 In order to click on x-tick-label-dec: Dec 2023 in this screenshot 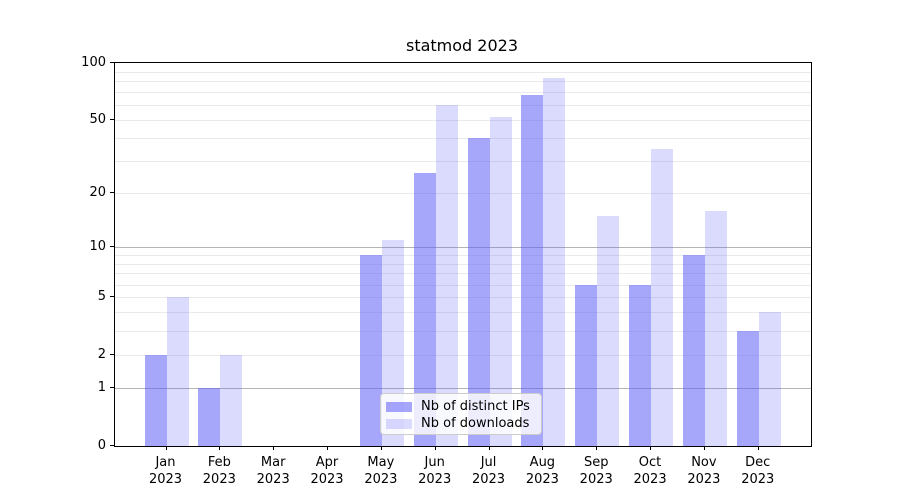, I will do `click(758, 471)`.